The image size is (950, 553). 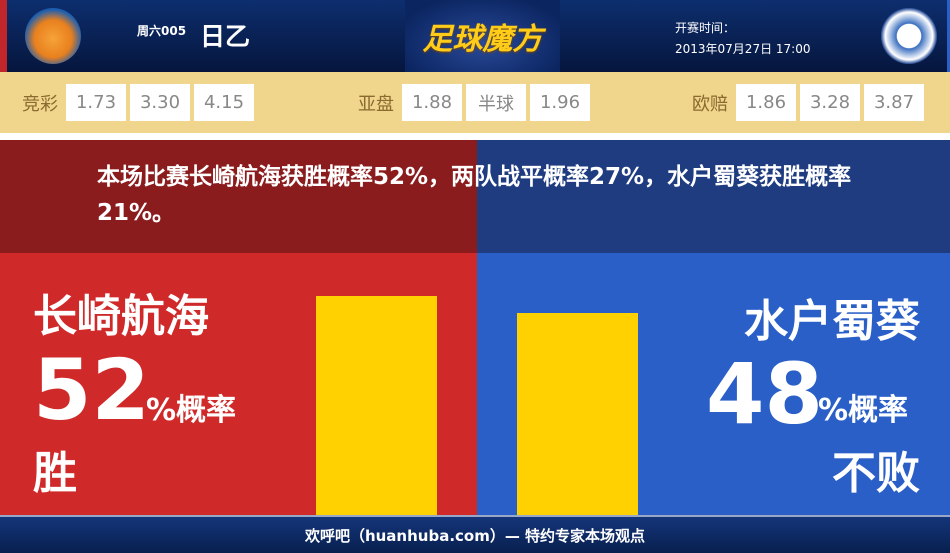 I want to click on match-header: 周六005 日乙 足球魔方 开赛时间： 2013年07月27日 17:00, so click(x=475, y=36).